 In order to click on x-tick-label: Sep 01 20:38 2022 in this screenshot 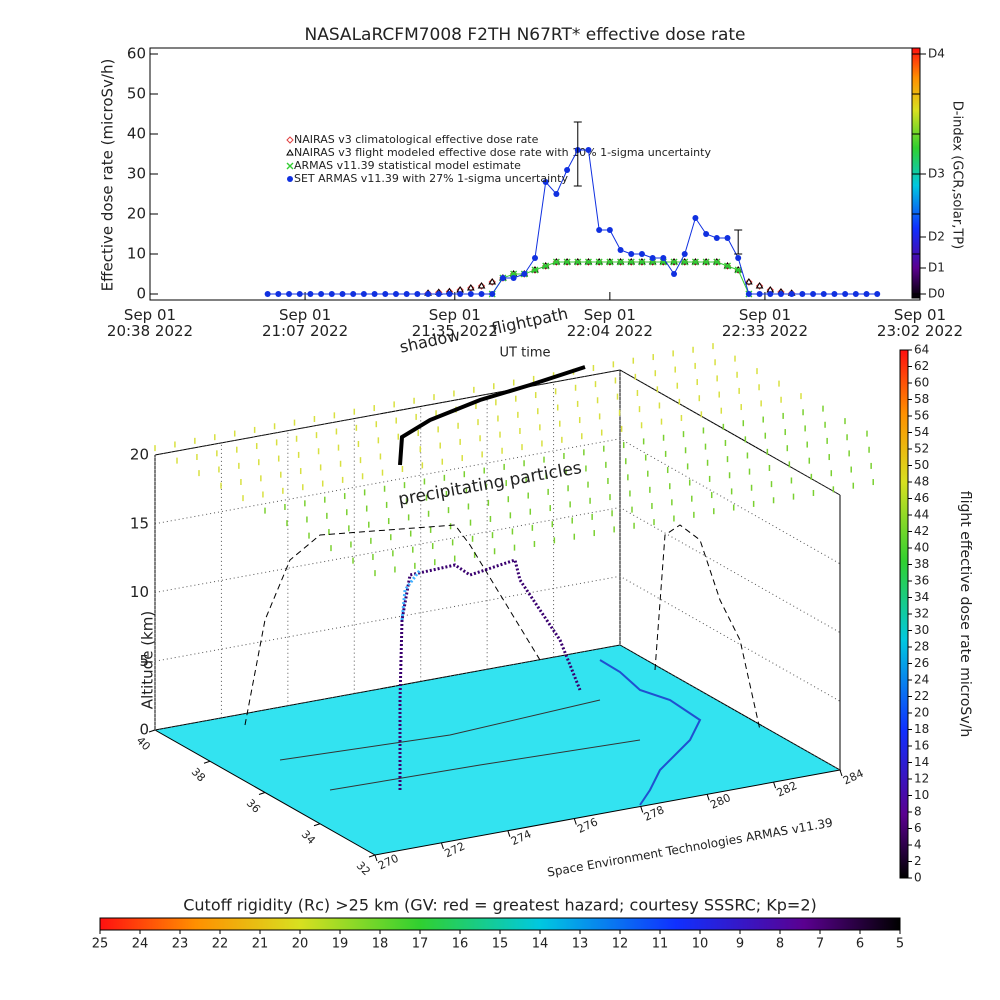, I will do `click(150, 323)`.